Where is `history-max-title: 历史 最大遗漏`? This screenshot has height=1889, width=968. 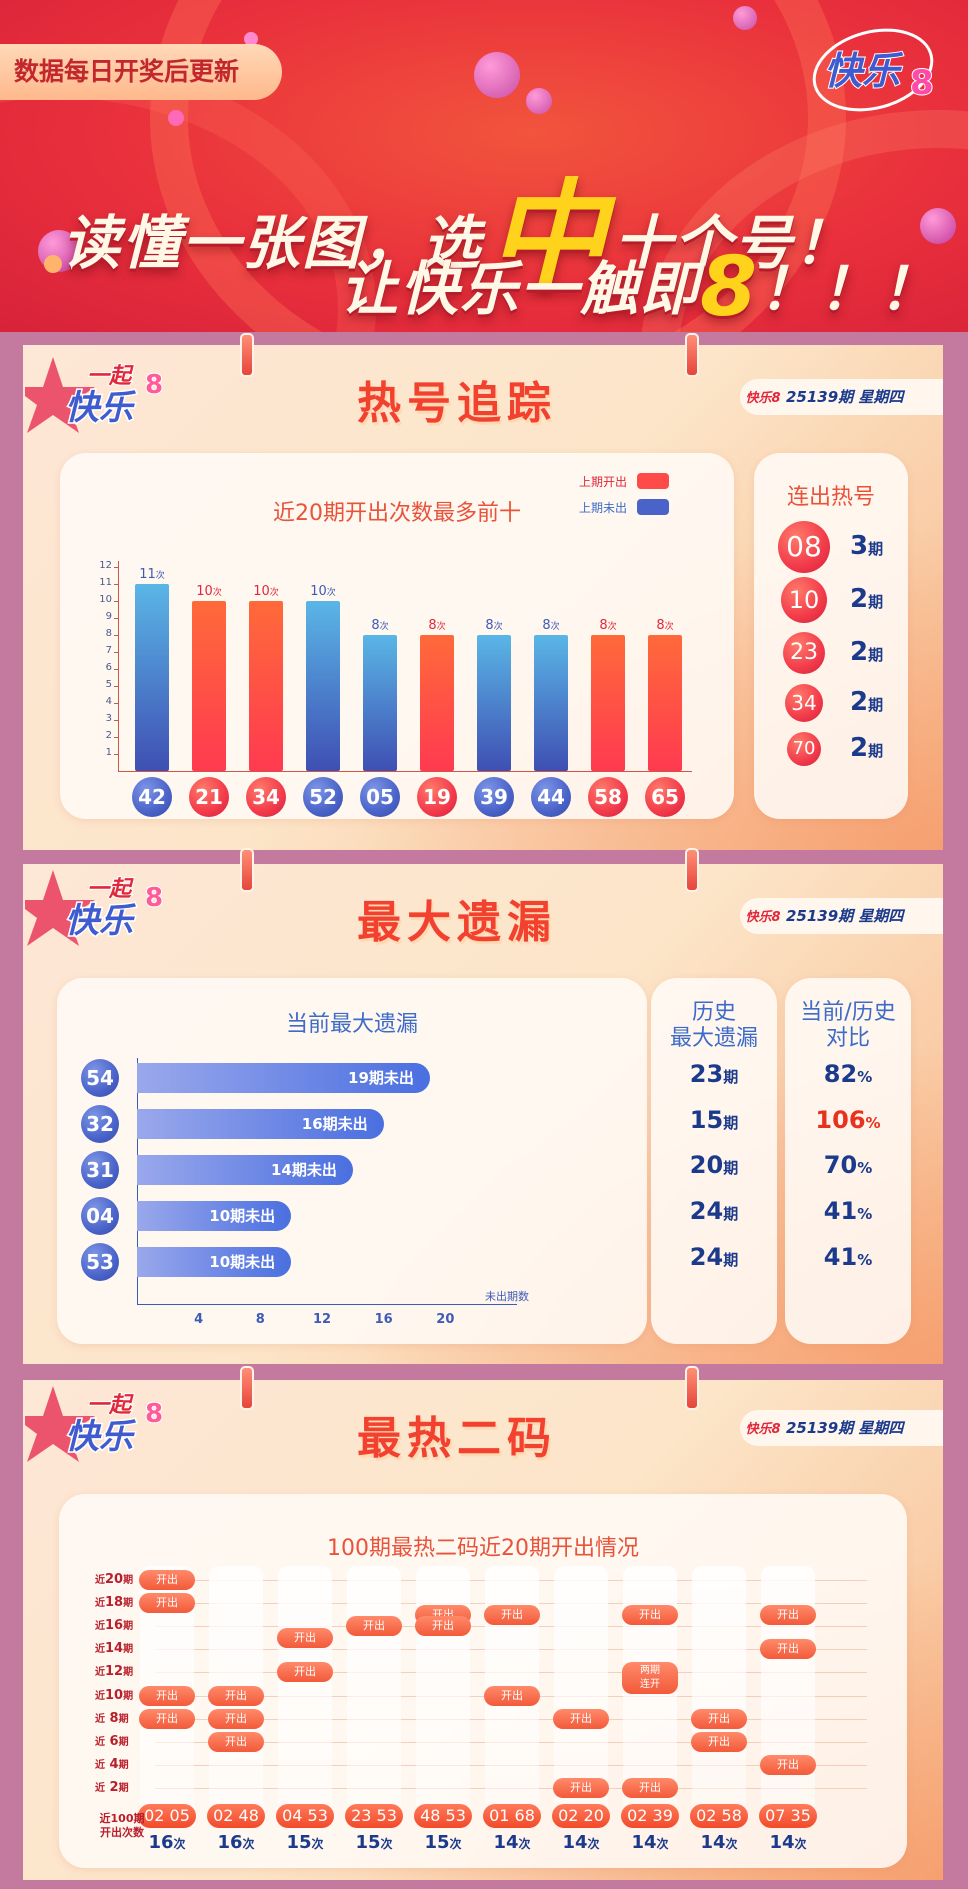
history-max-title: 历史 最大遗漏 is located at coordinates (713, 1025).